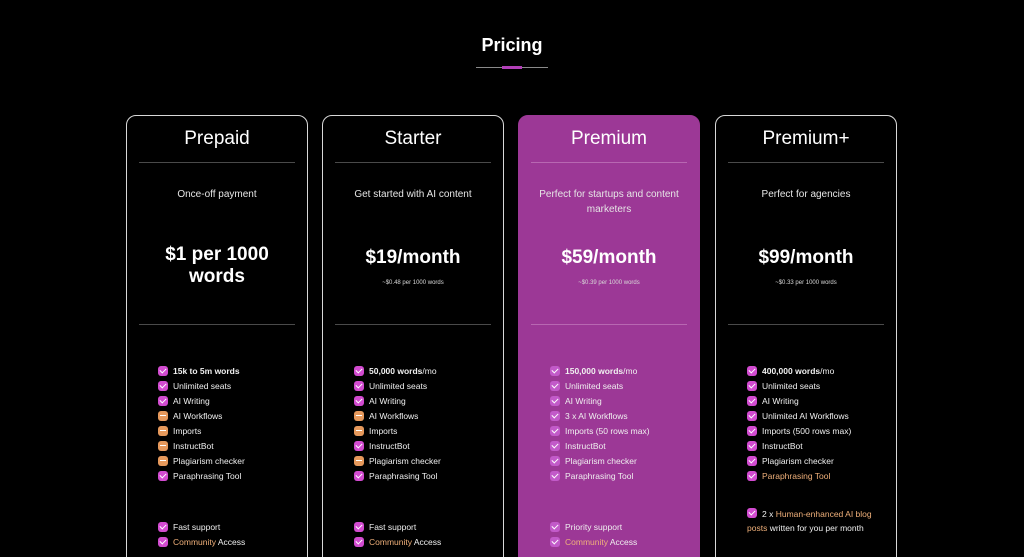  Describe the element at coordinates (791, 370) in the screenshot. I see `feature-bold: 400,000 words` at that location.